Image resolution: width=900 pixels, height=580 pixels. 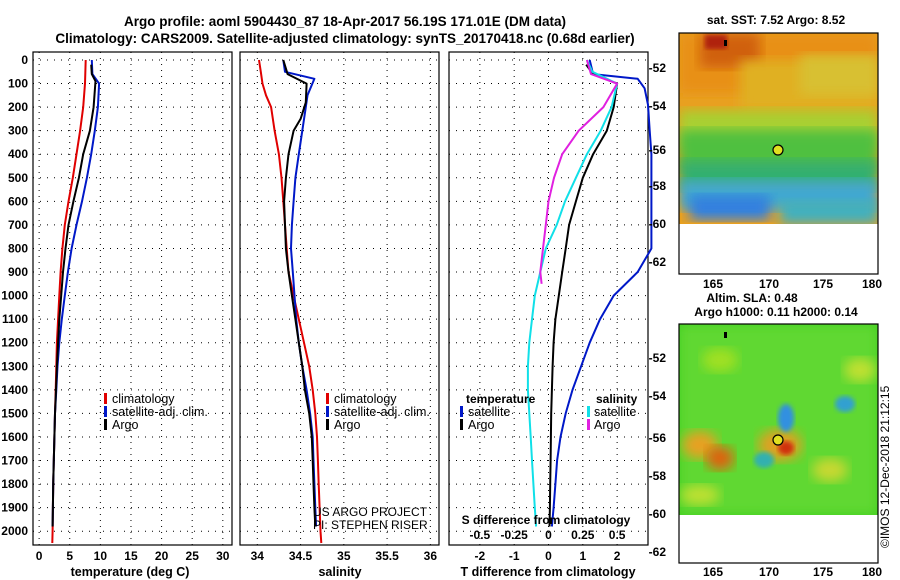 I want to click on legend-right-title: salinity, so click(x=617, y=399).